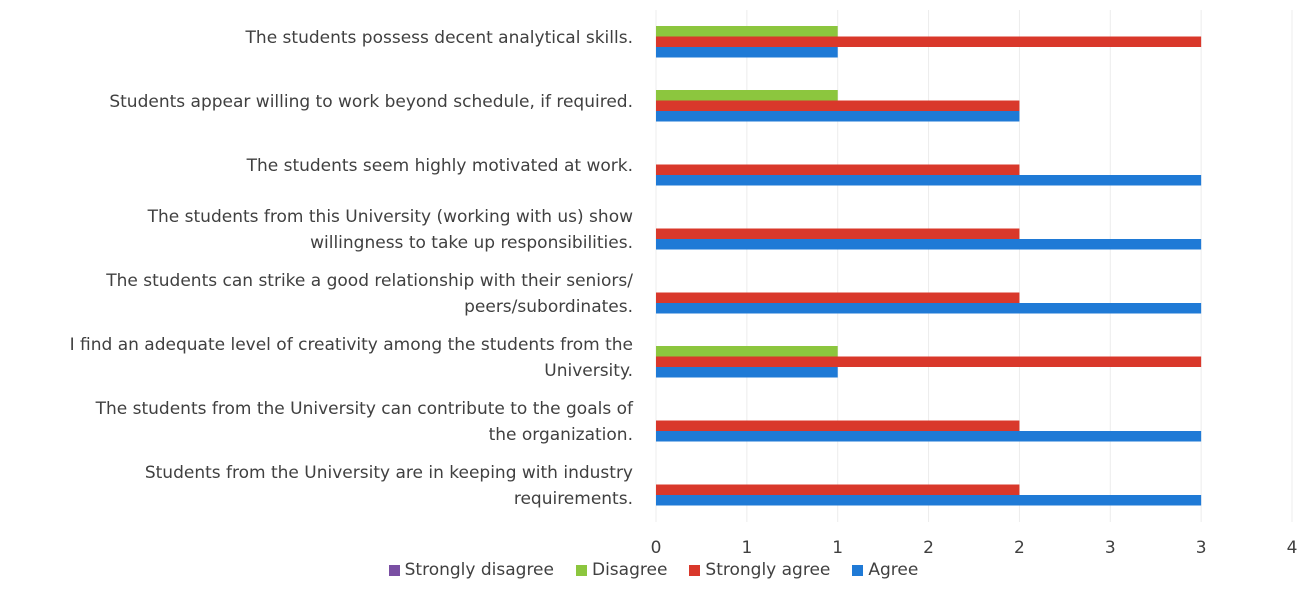  Describe the element at coordinates (768, 570) in the screenshot. I see `legend-label: Strongly agree` at that location.